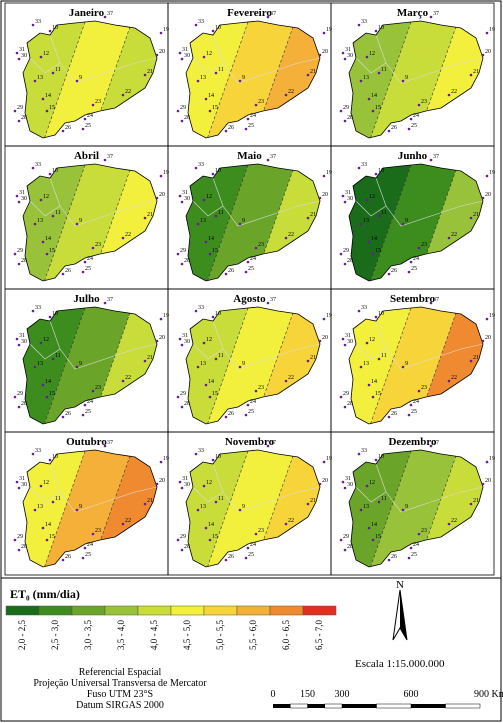 This screenshot has width=503, height=723. What do you see at coordinates (273, 443) in the screenshot?
I see `station-label: 37` at bounding box center [273, 443].